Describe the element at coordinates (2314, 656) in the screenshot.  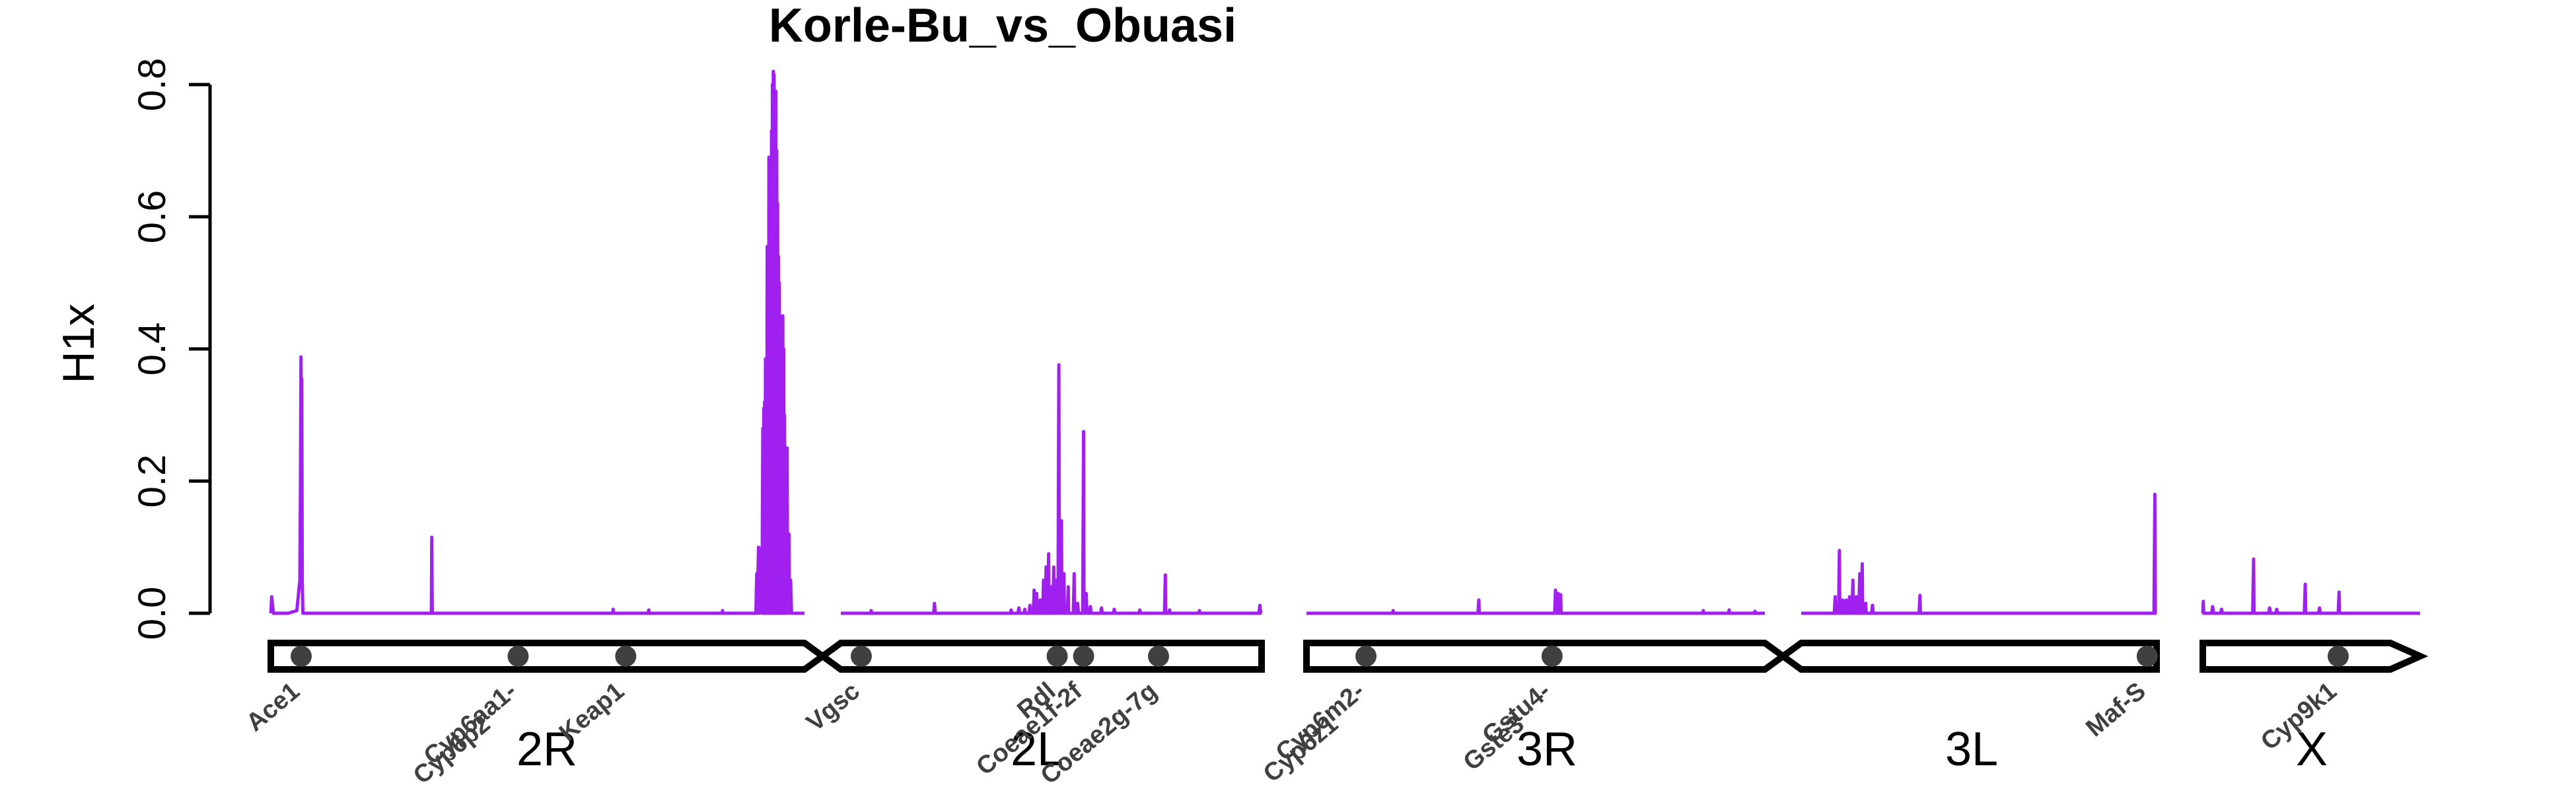
I see `chromosome-x` at that location.